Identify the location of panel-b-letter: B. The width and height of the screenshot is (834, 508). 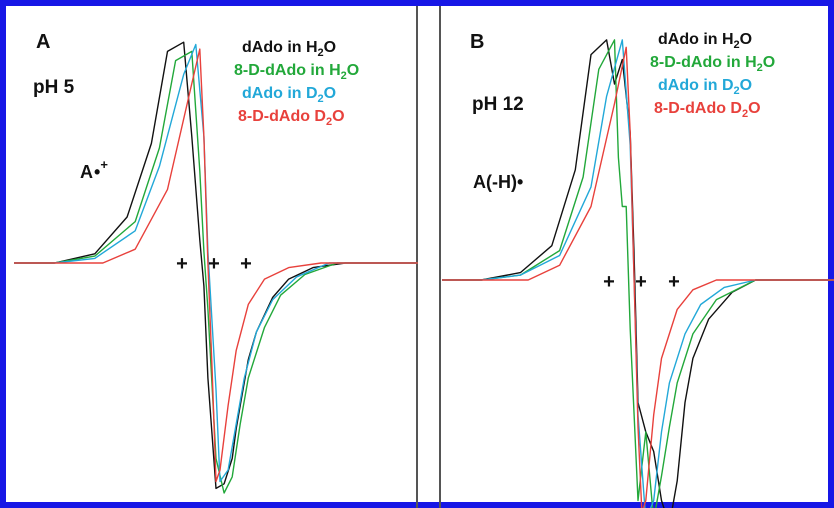
(477, 42).